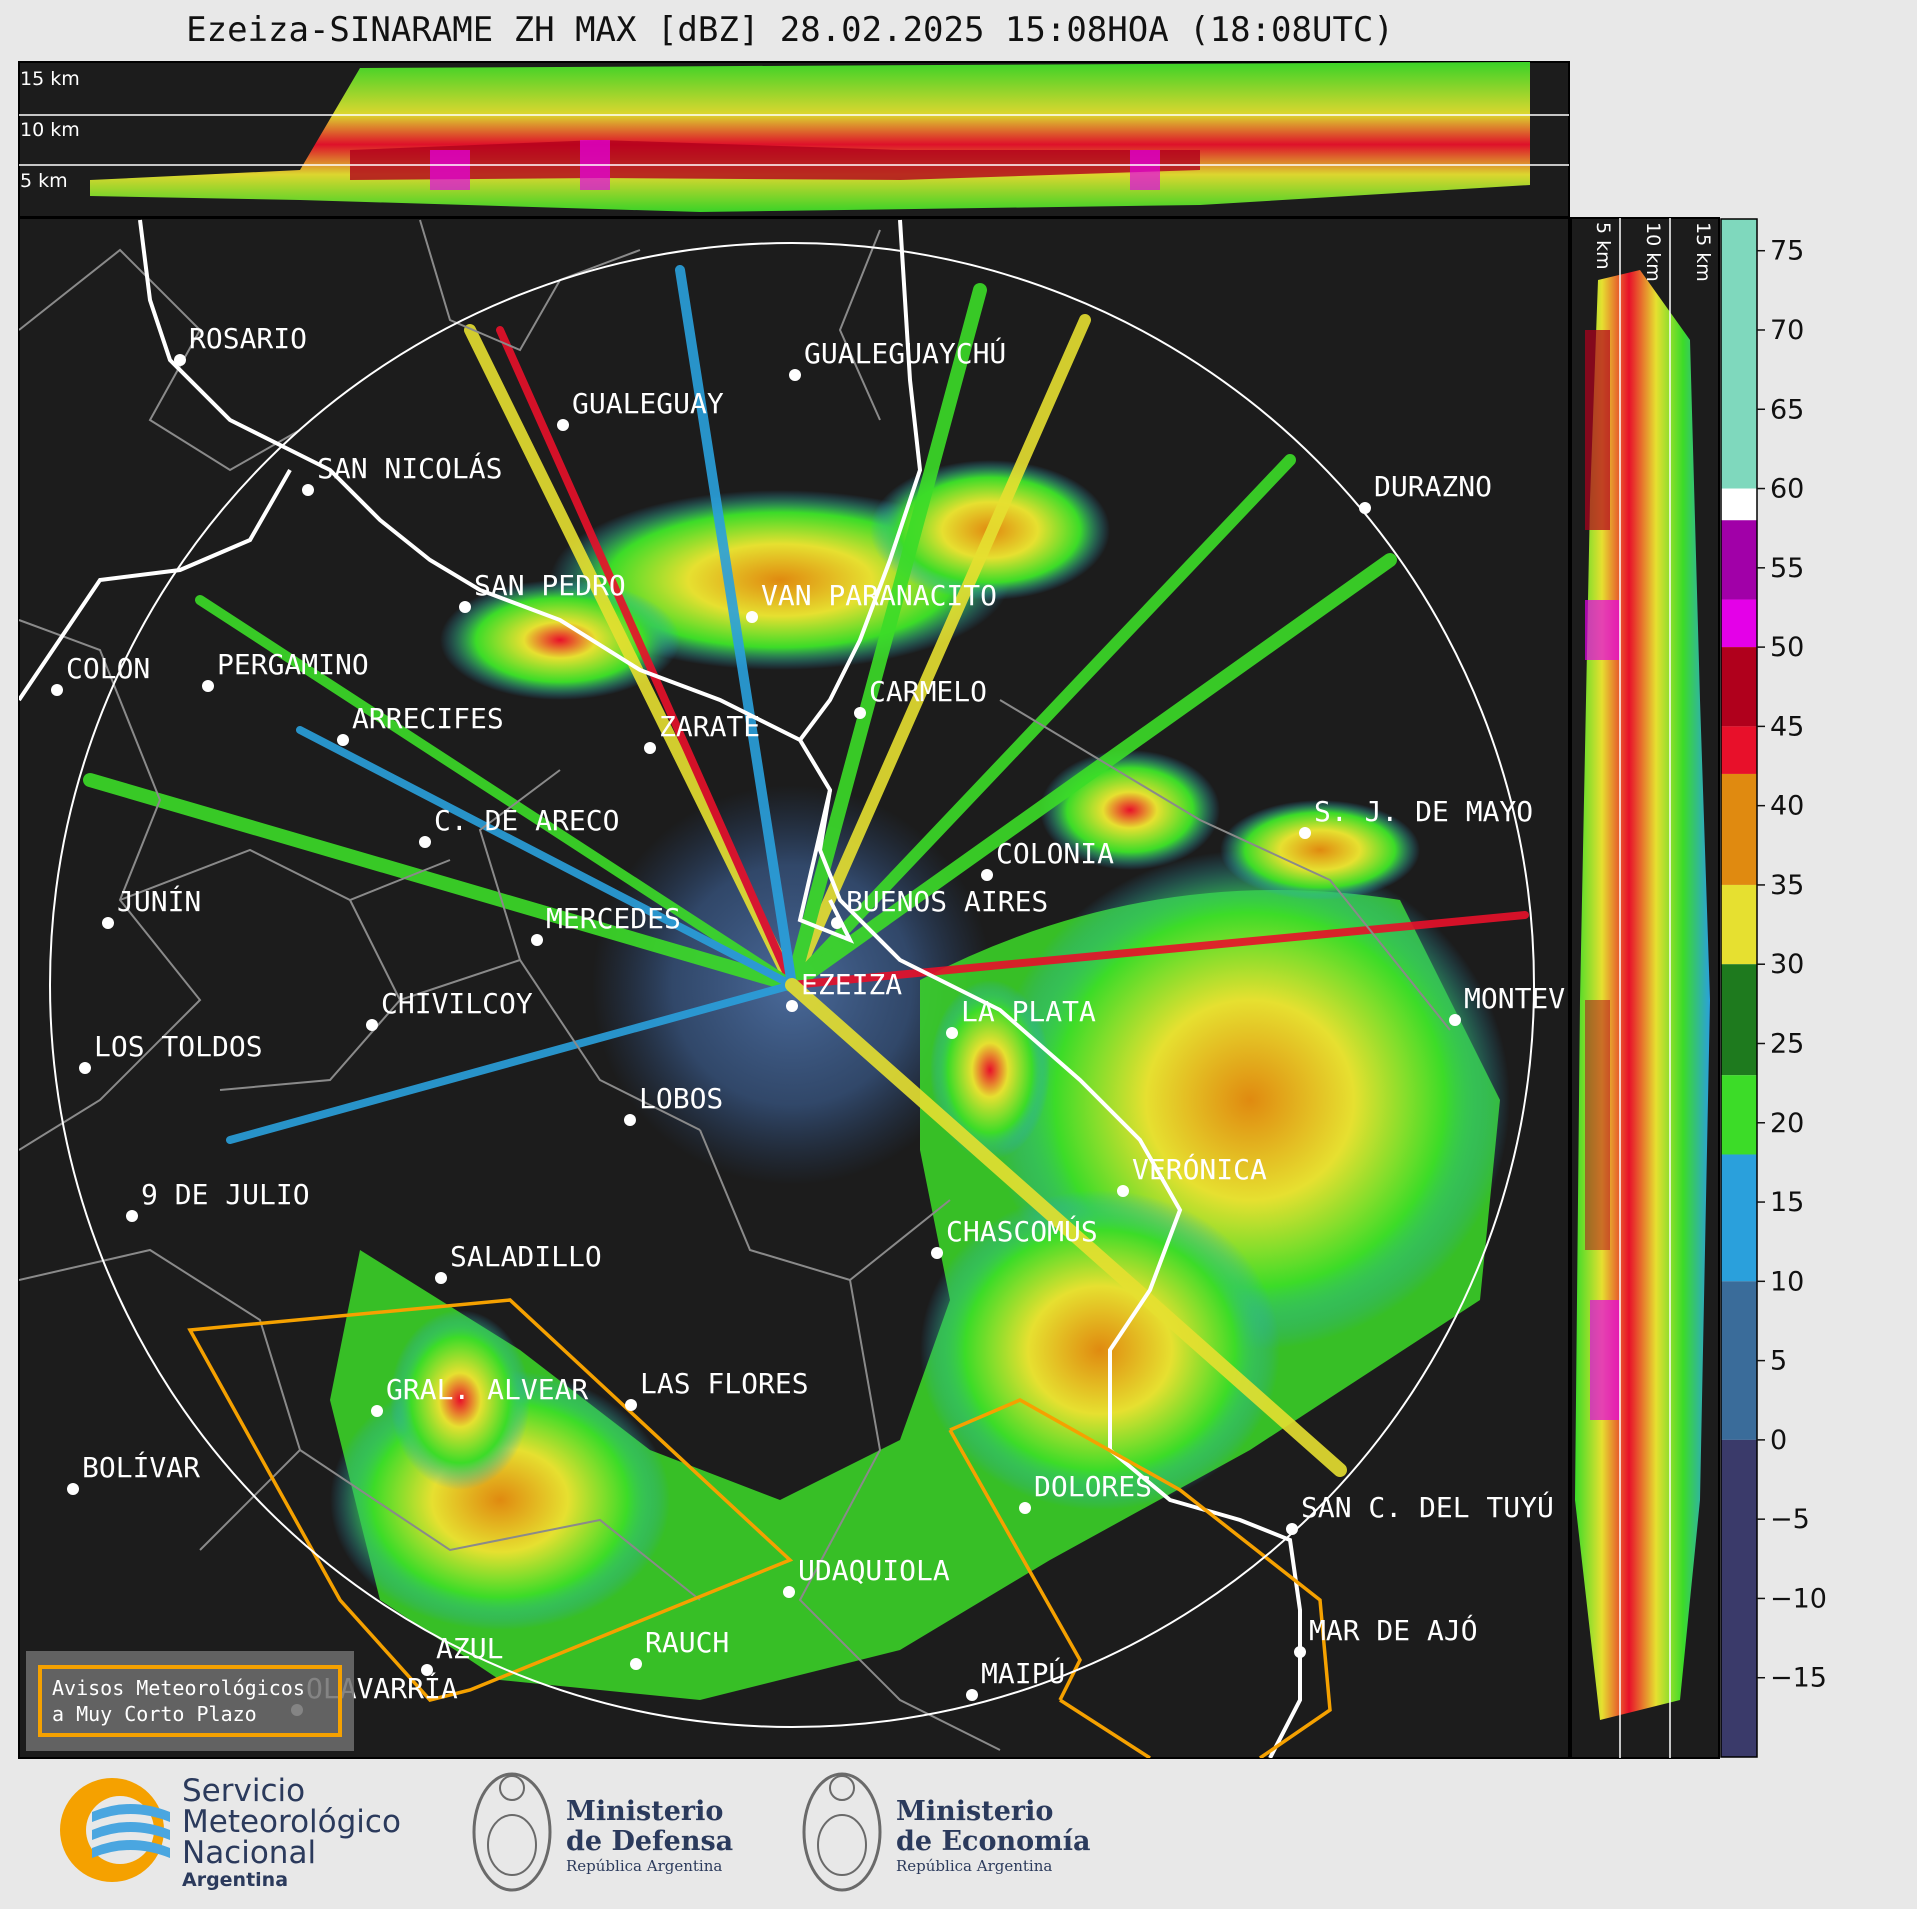 The image size is (1917, 1909). What do you see at coordinates (1787, 726) in the screenshot?
I see `colorbar-tick-label: 45` at bounding box center [1787, 726].